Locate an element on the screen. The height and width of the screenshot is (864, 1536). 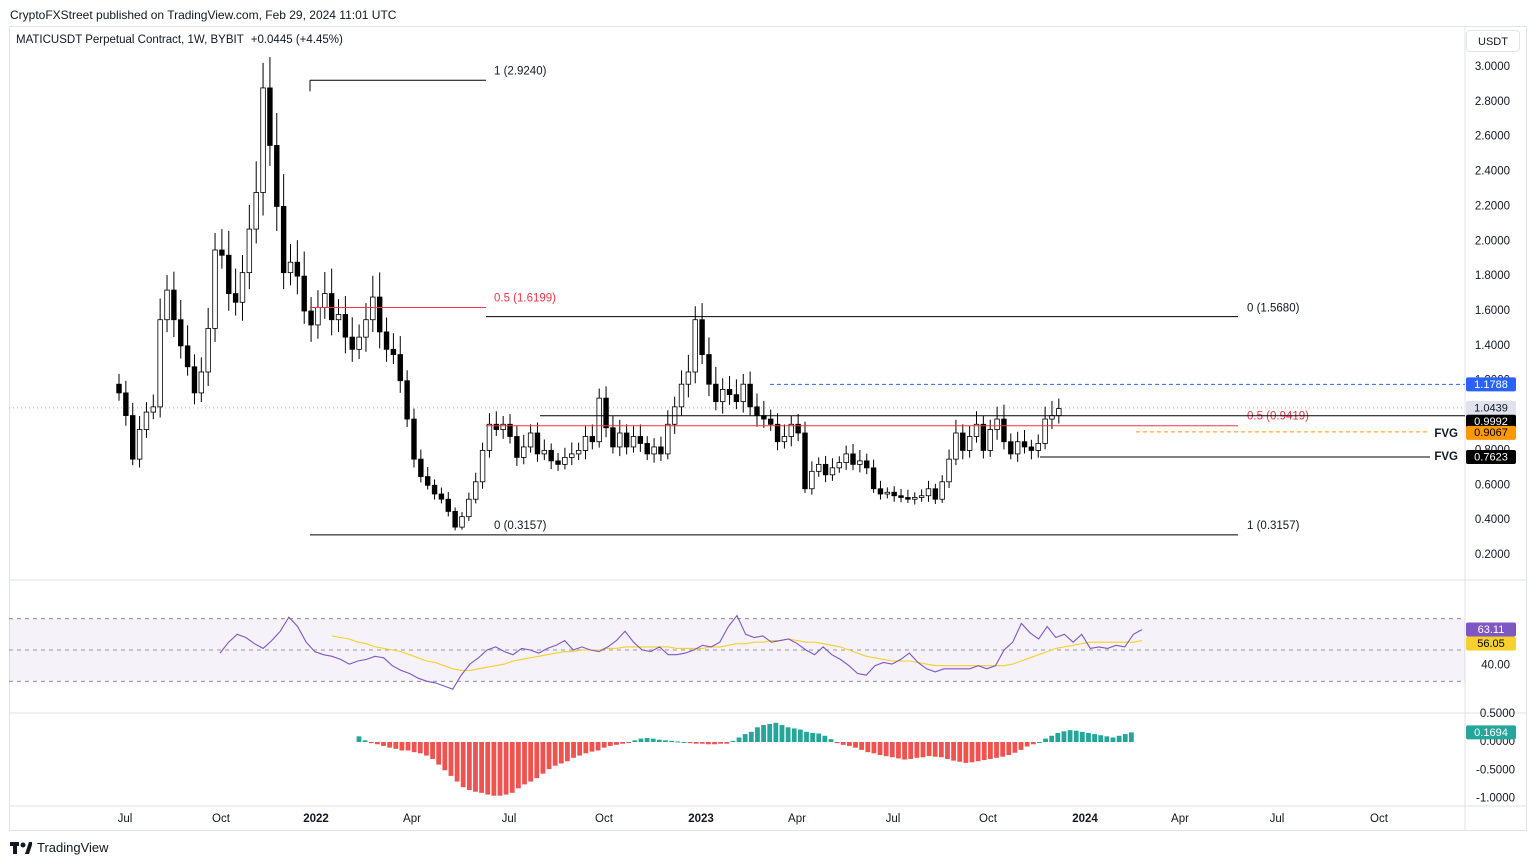
rsi-value-tag-bg is located at coordinates (1491, 629).